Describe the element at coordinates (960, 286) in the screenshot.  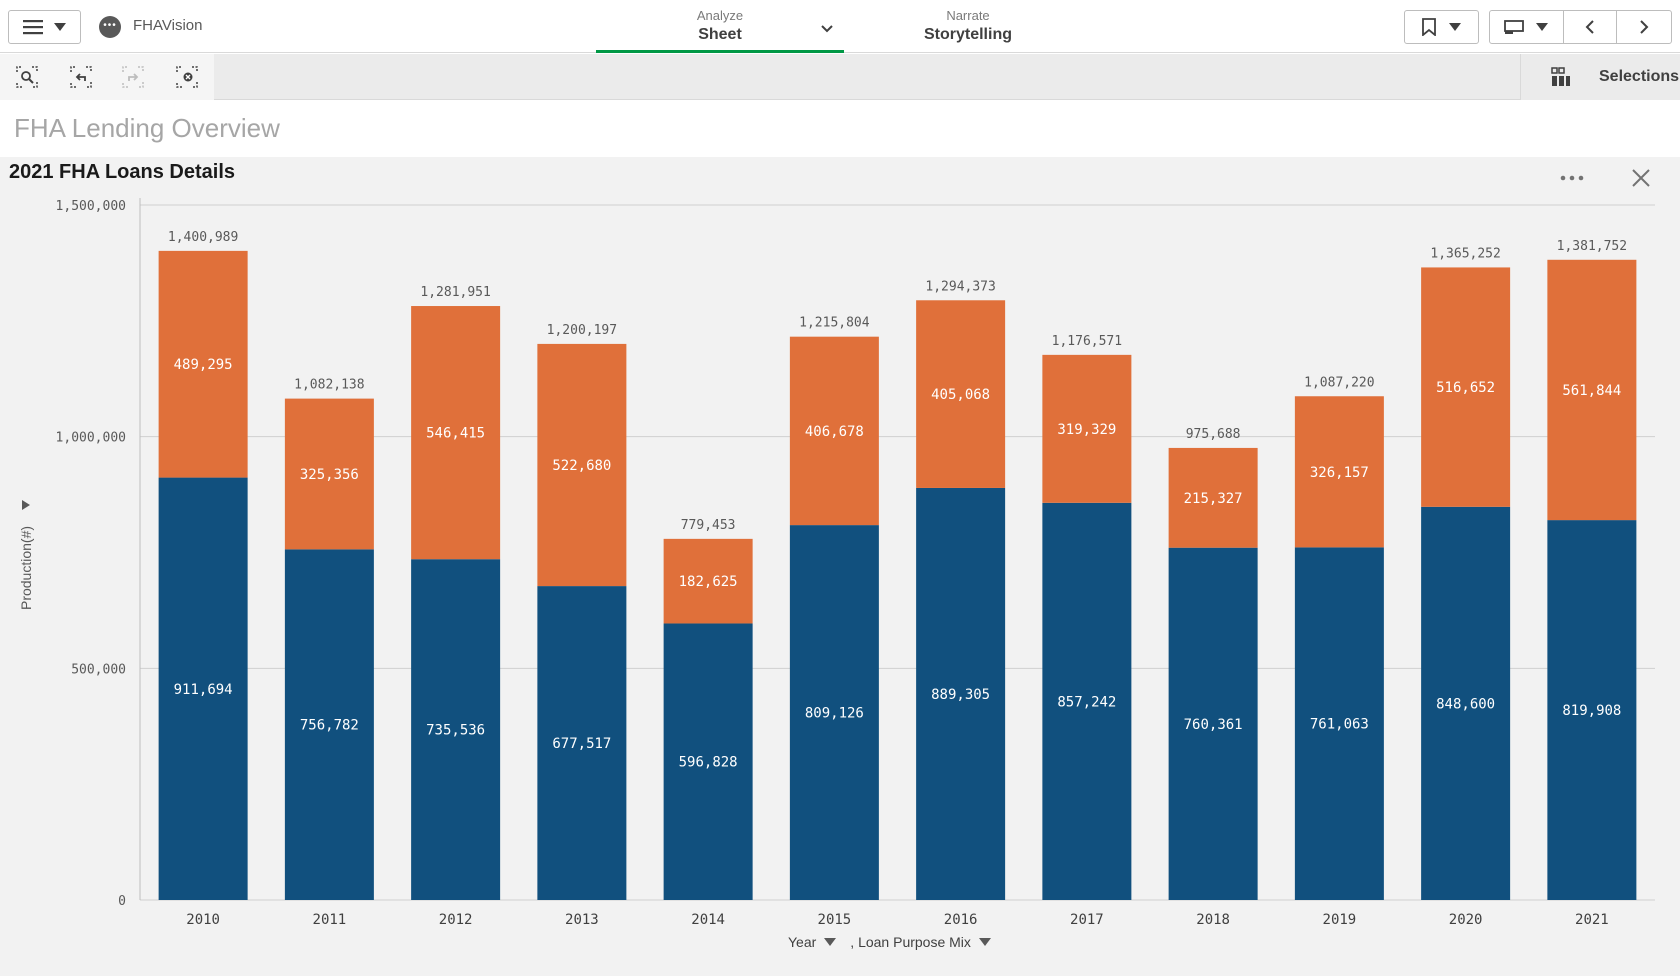
I see `bar-total-label: 1,294,373` at that location.